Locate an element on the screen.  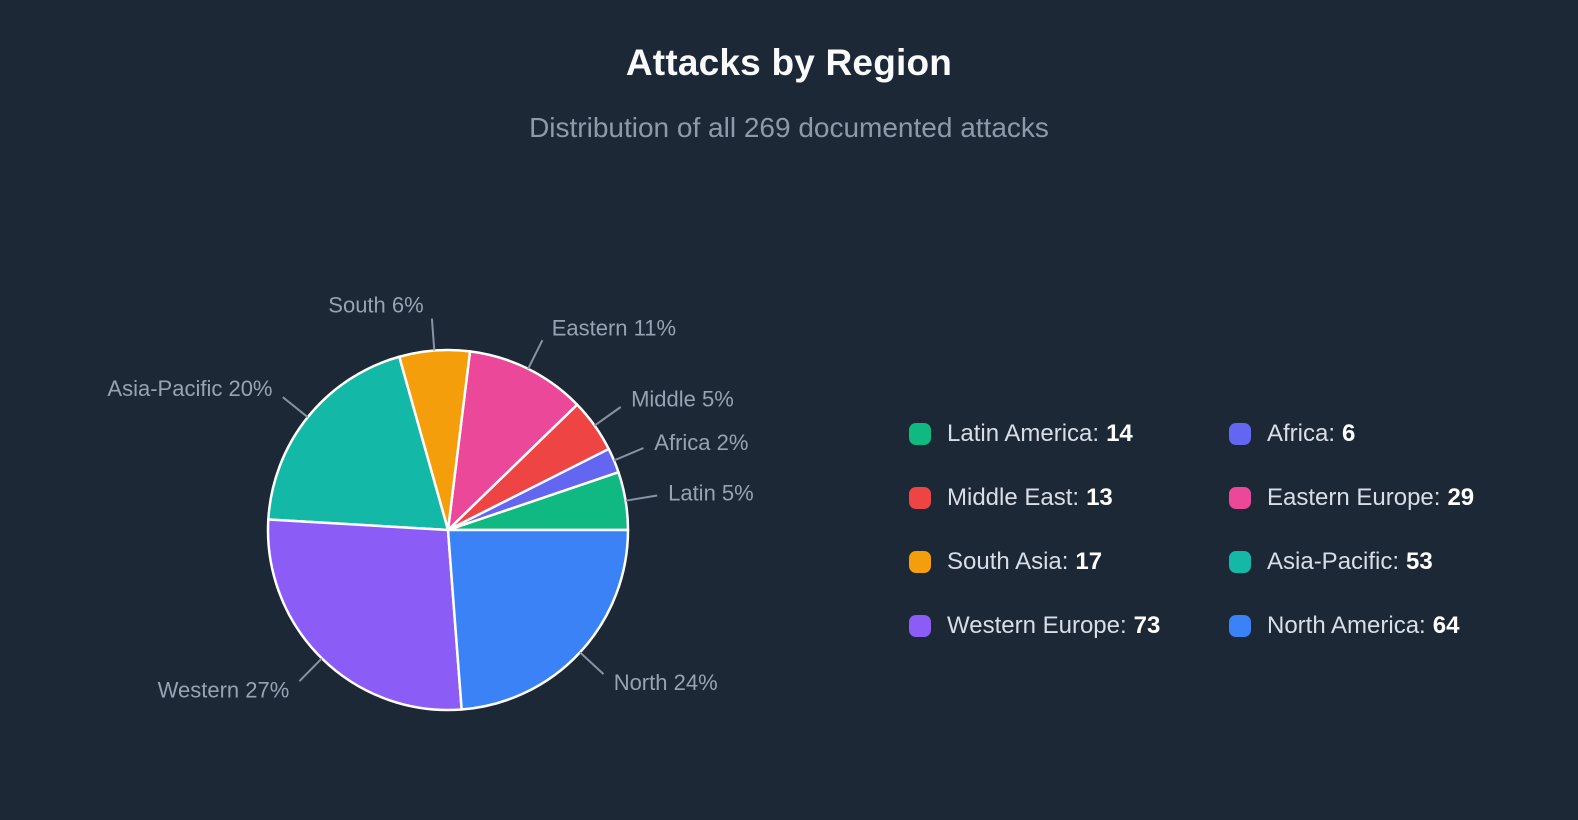
callout-line-africa is located at coordinates (628, 454).